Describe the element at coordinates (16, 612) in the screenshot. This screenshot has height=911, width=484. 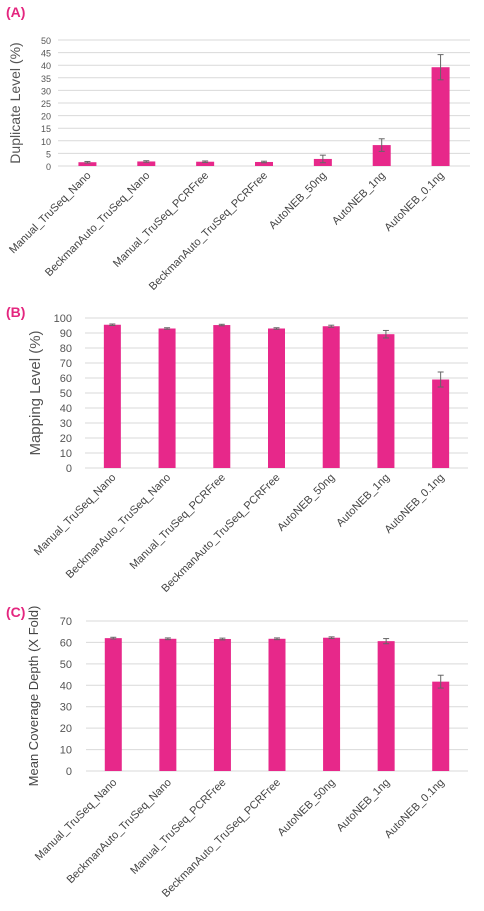
I see `panel-label: (C)` at that location.